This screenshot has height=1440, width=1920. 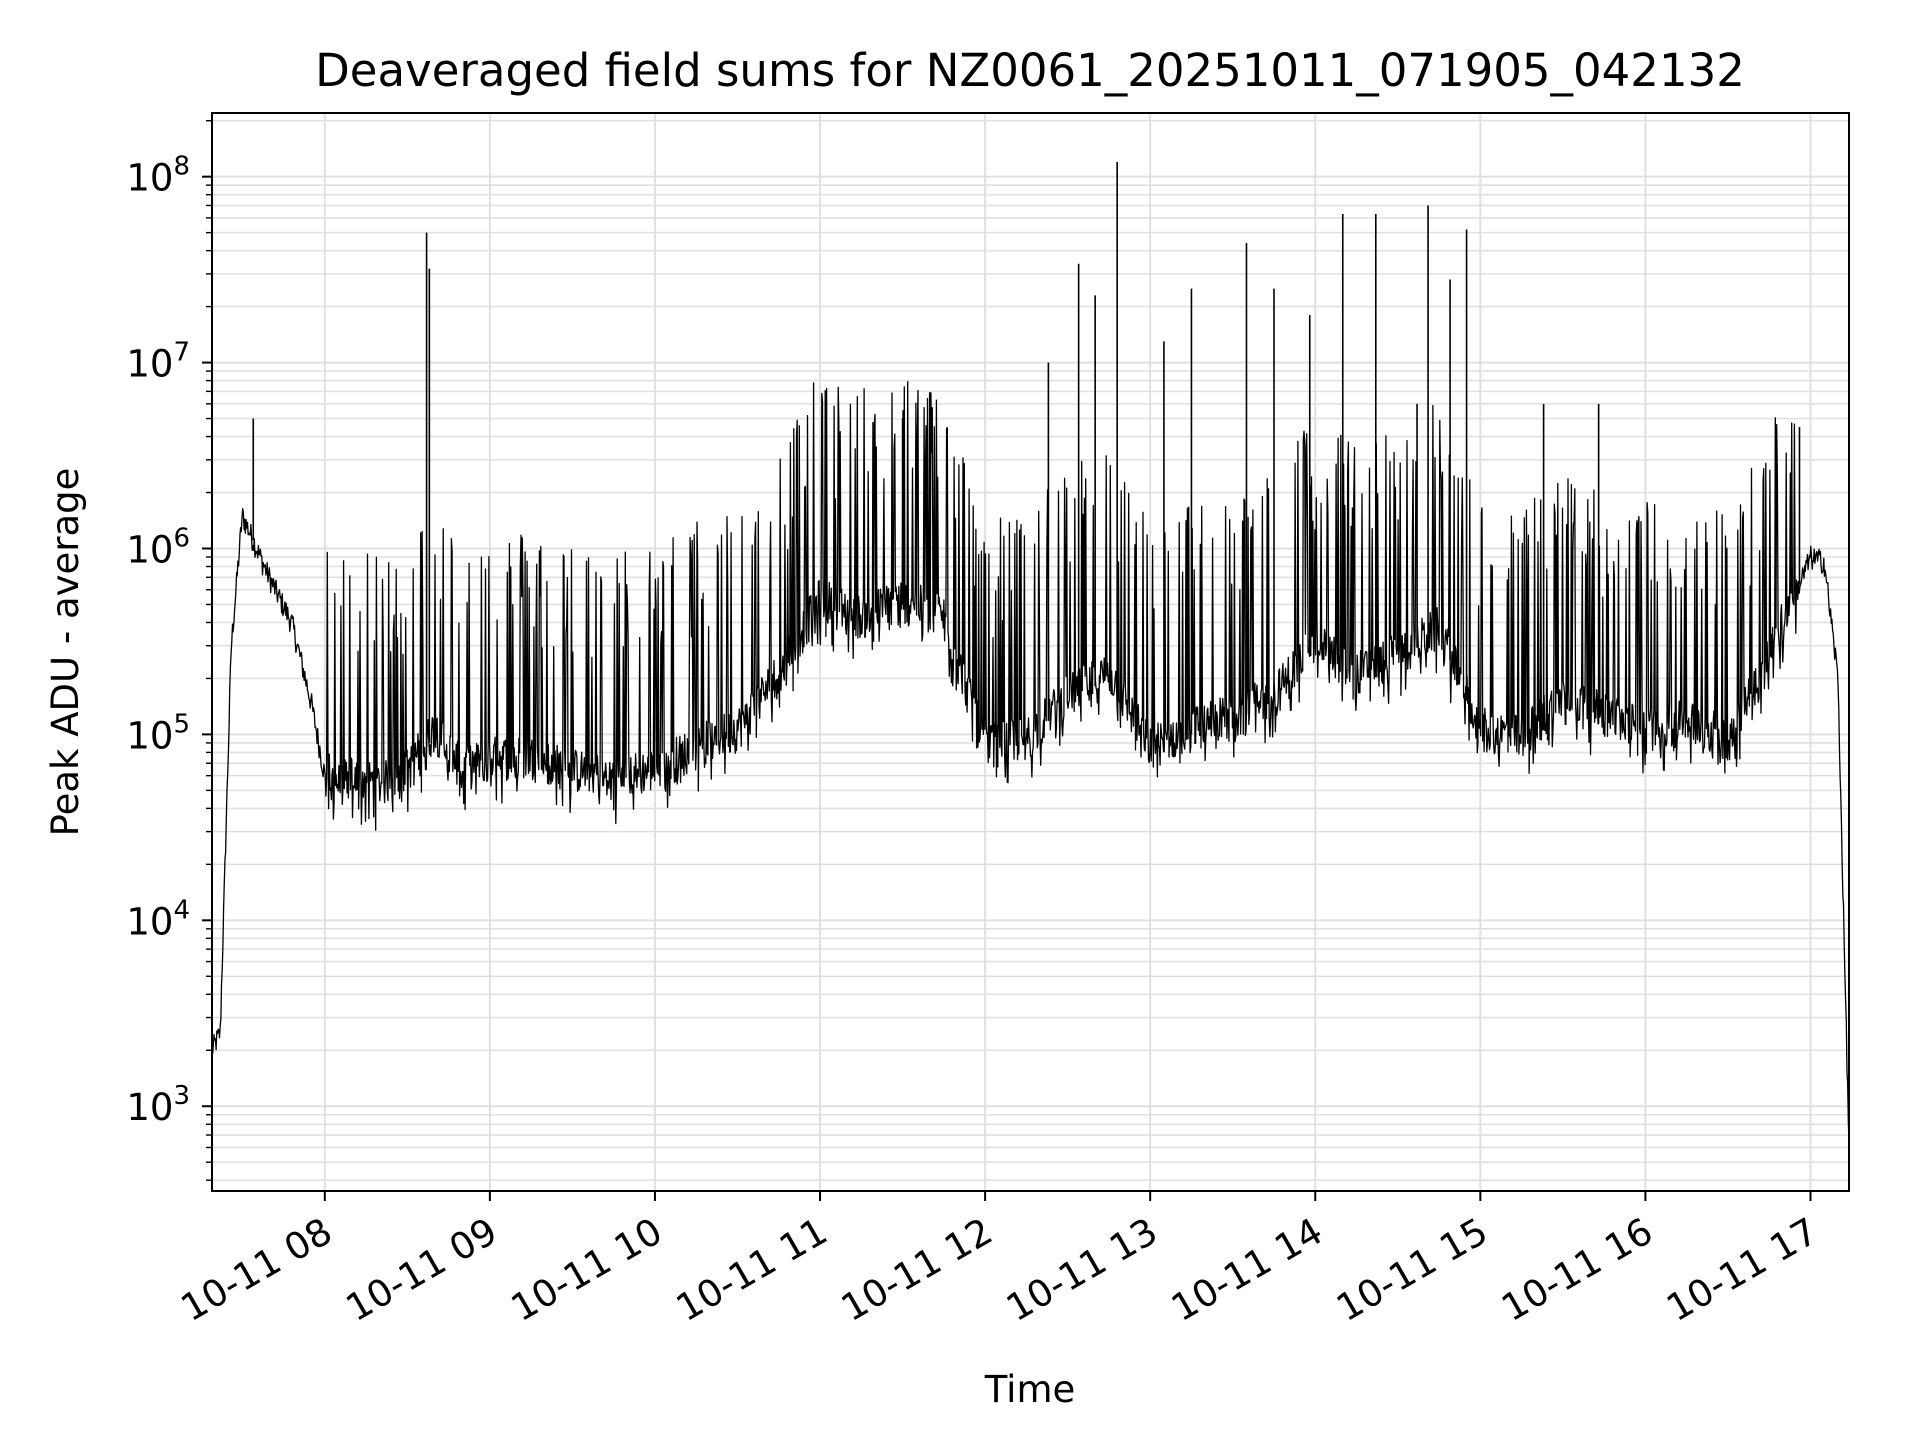 I want to click on y-tick-label: 10⁴, so click(x=158, y=919).